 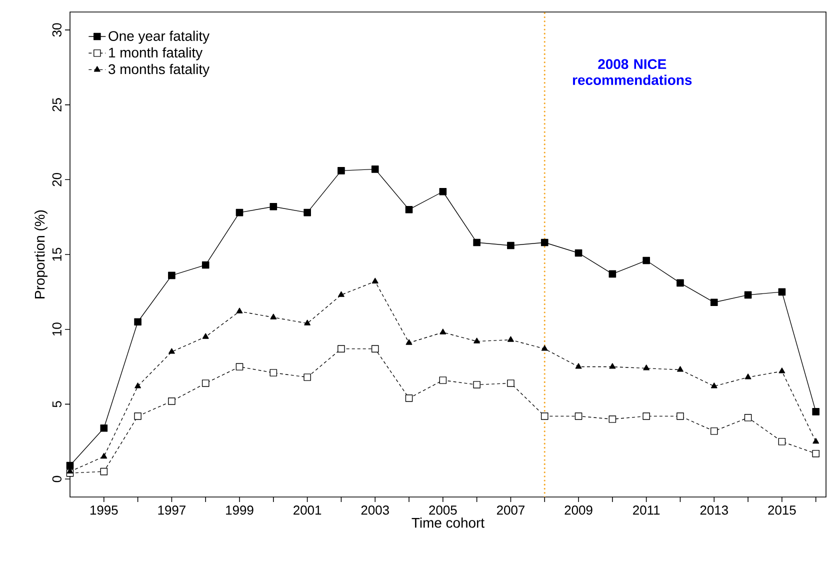 I want to click on legend-label: 3 months fatality, so click(x=159, y=70).